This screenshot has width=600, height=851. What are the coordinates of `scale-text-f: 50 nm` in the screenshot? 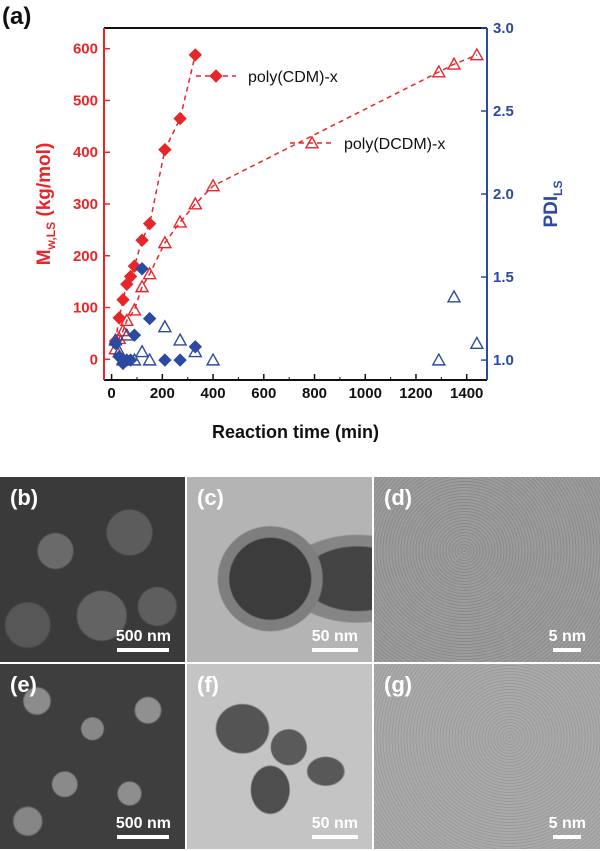 It's located at (334, 823).